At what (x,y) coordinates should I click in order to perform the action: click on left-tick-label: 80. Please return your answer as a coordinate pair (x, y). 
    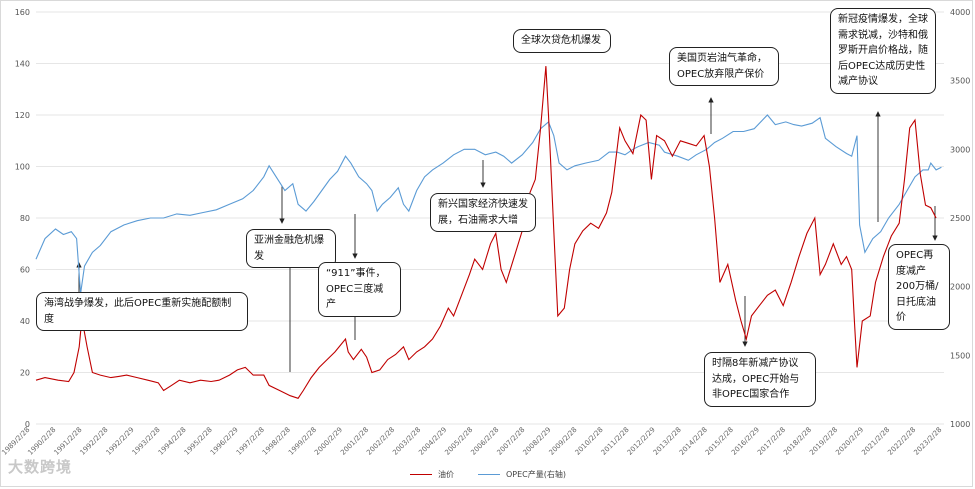
    Looking at the image, I should click on (25, 218).